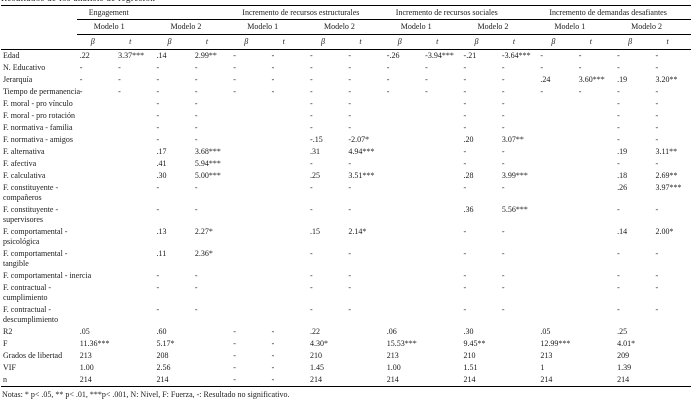 This screenshot has width=692, height=401. What do you see at coordinates (652, 27) in the screenshot?
I see `model-header: Modelo 2` at bounding box center [652, 27].